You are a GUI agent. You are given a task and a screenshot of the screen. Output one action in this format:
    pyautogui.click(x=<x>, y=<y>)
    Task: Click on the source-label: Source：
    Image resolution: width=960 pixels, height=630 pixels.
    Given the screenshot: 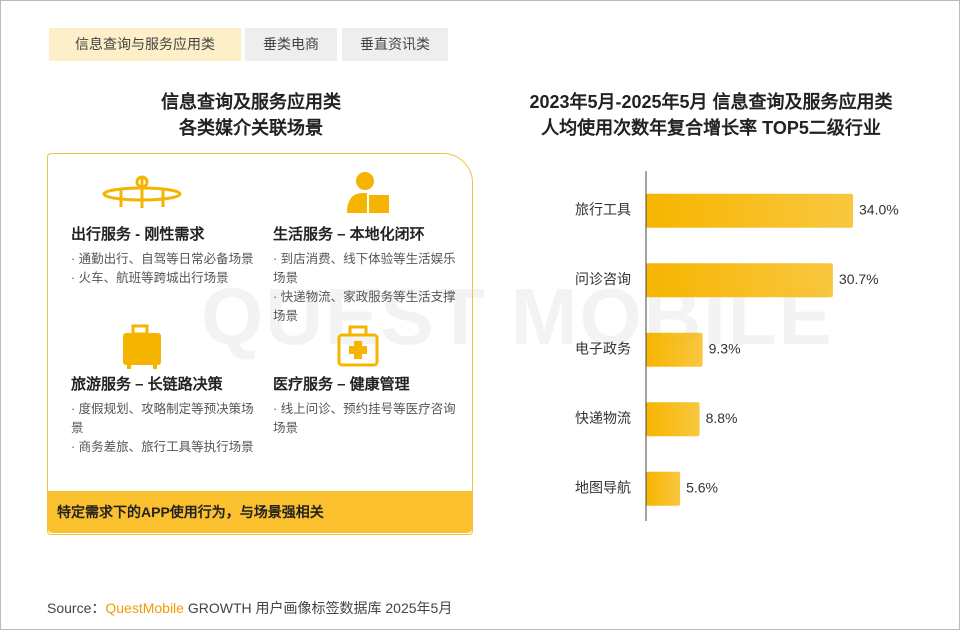 What is the action you would take?
    pyautogui.click(x=76, y=608)
    